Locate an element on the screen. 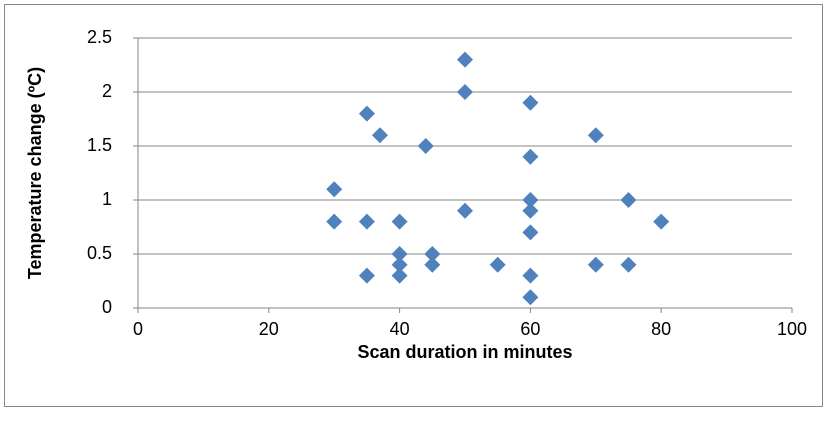 This screenshot has width=828, height=423. x-tick-label: 60 is located at coordinates (530, 329).